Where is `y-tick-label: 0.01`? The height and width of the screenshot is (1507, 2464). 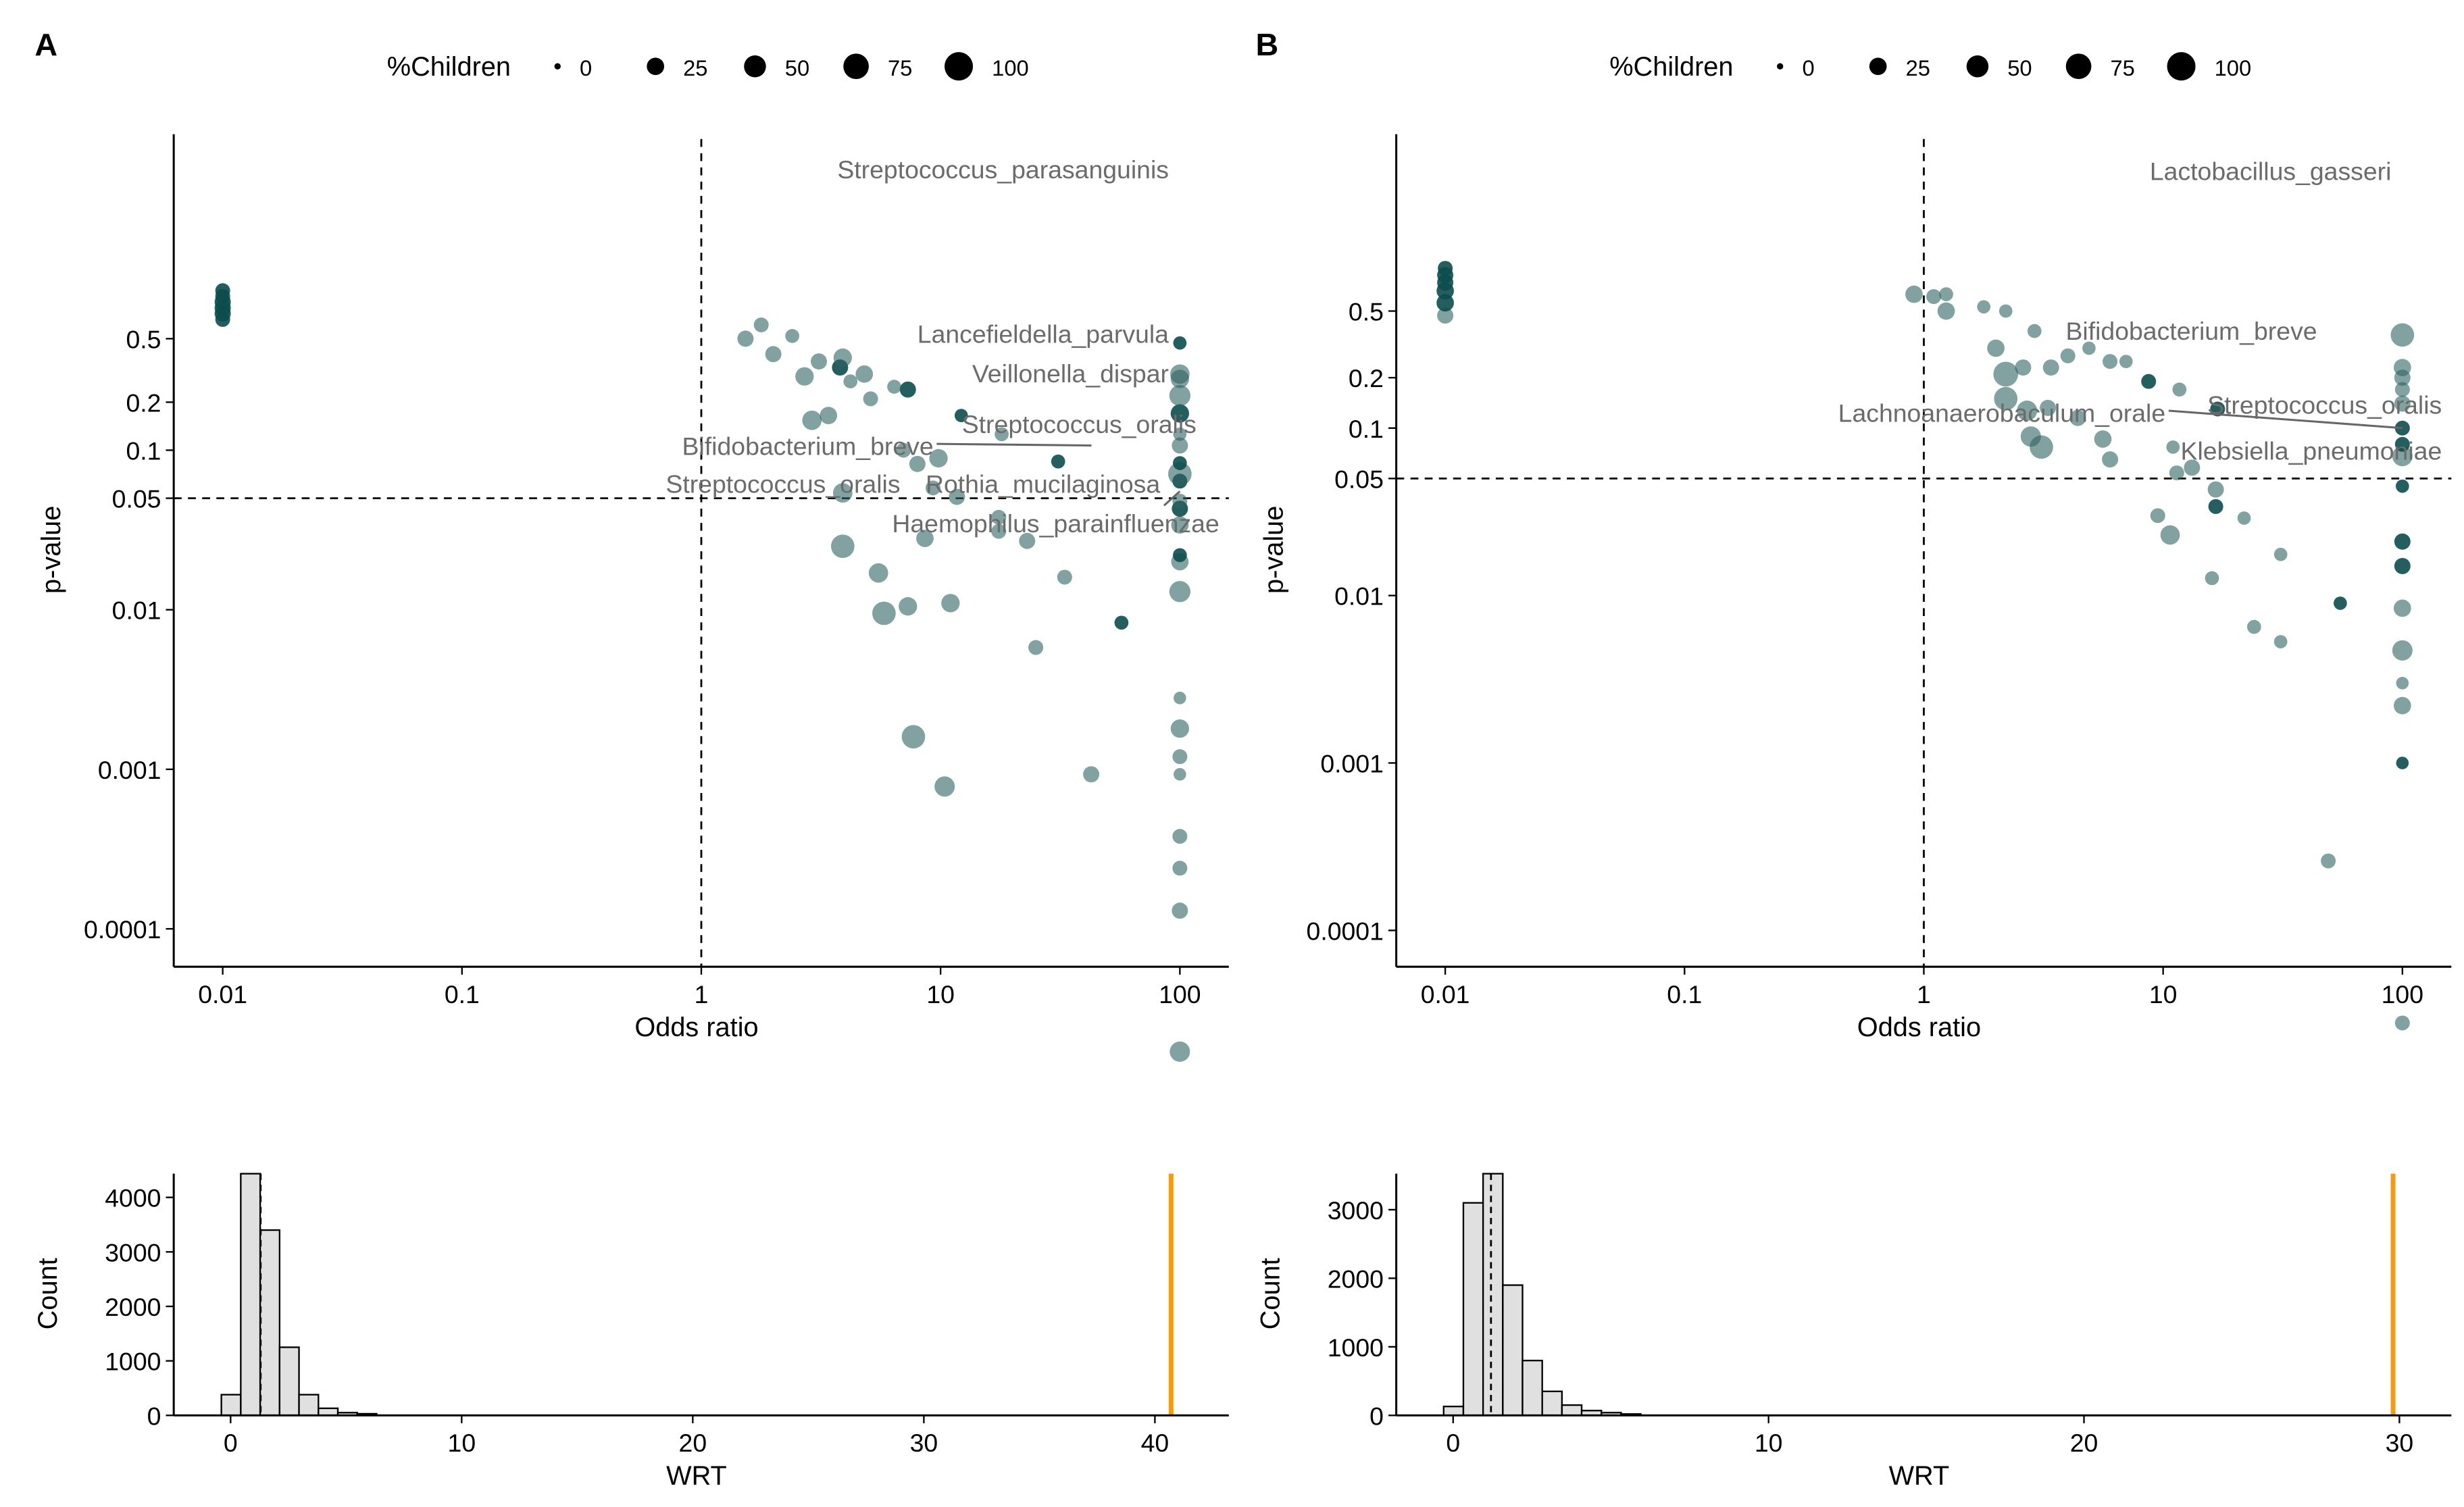 y-tick-label: 0.01 is located at coordinates (1359, 596).